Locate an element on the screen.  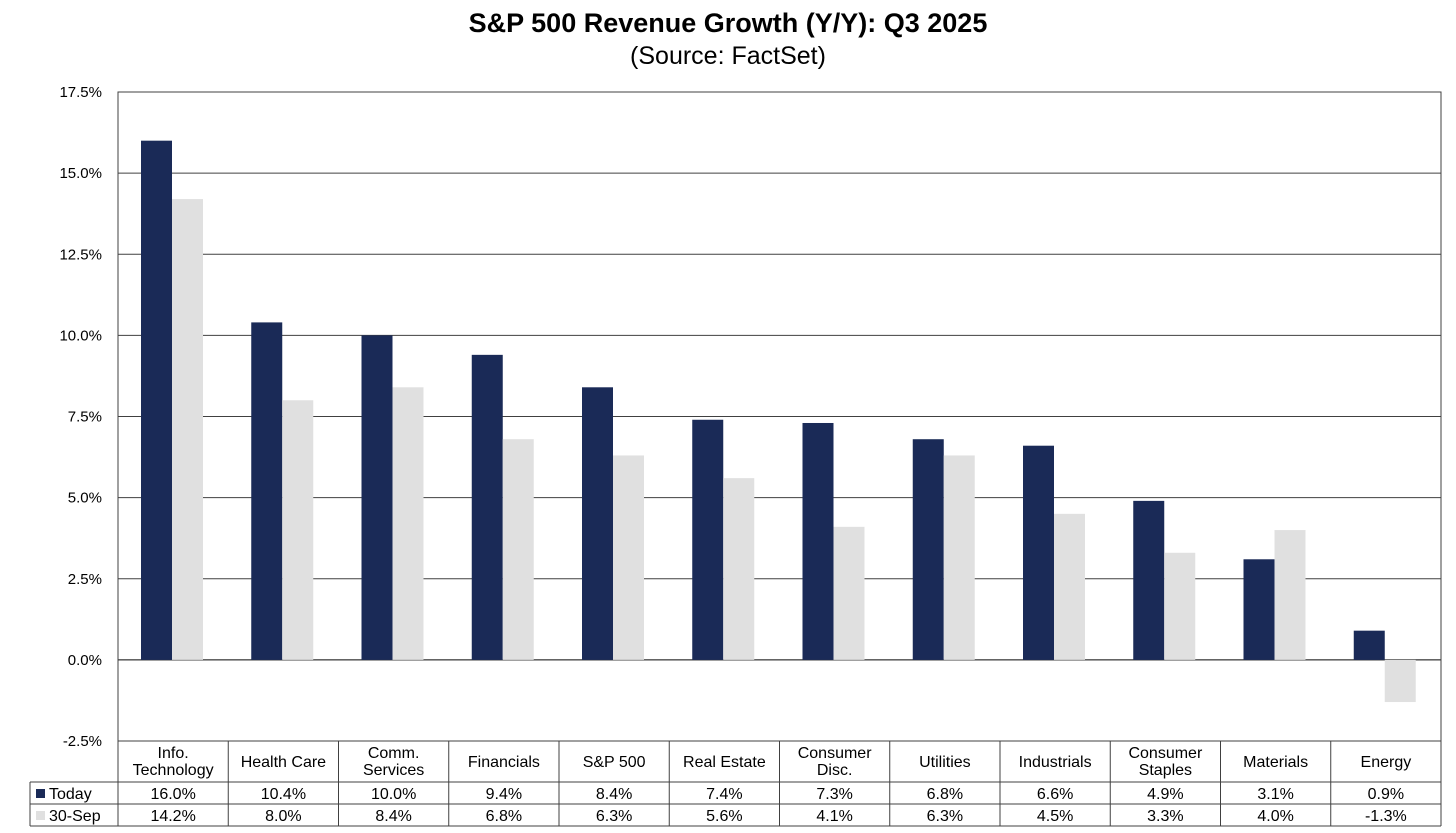
category-label: Services is located at coordinates (393, 770).